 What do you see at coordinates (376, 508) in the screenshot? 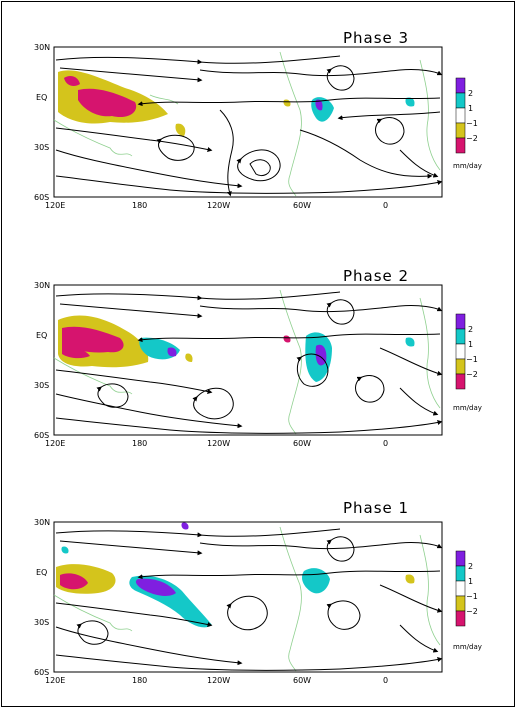
I see `panel-title: Phase 1` at bounding box center [376, 508].